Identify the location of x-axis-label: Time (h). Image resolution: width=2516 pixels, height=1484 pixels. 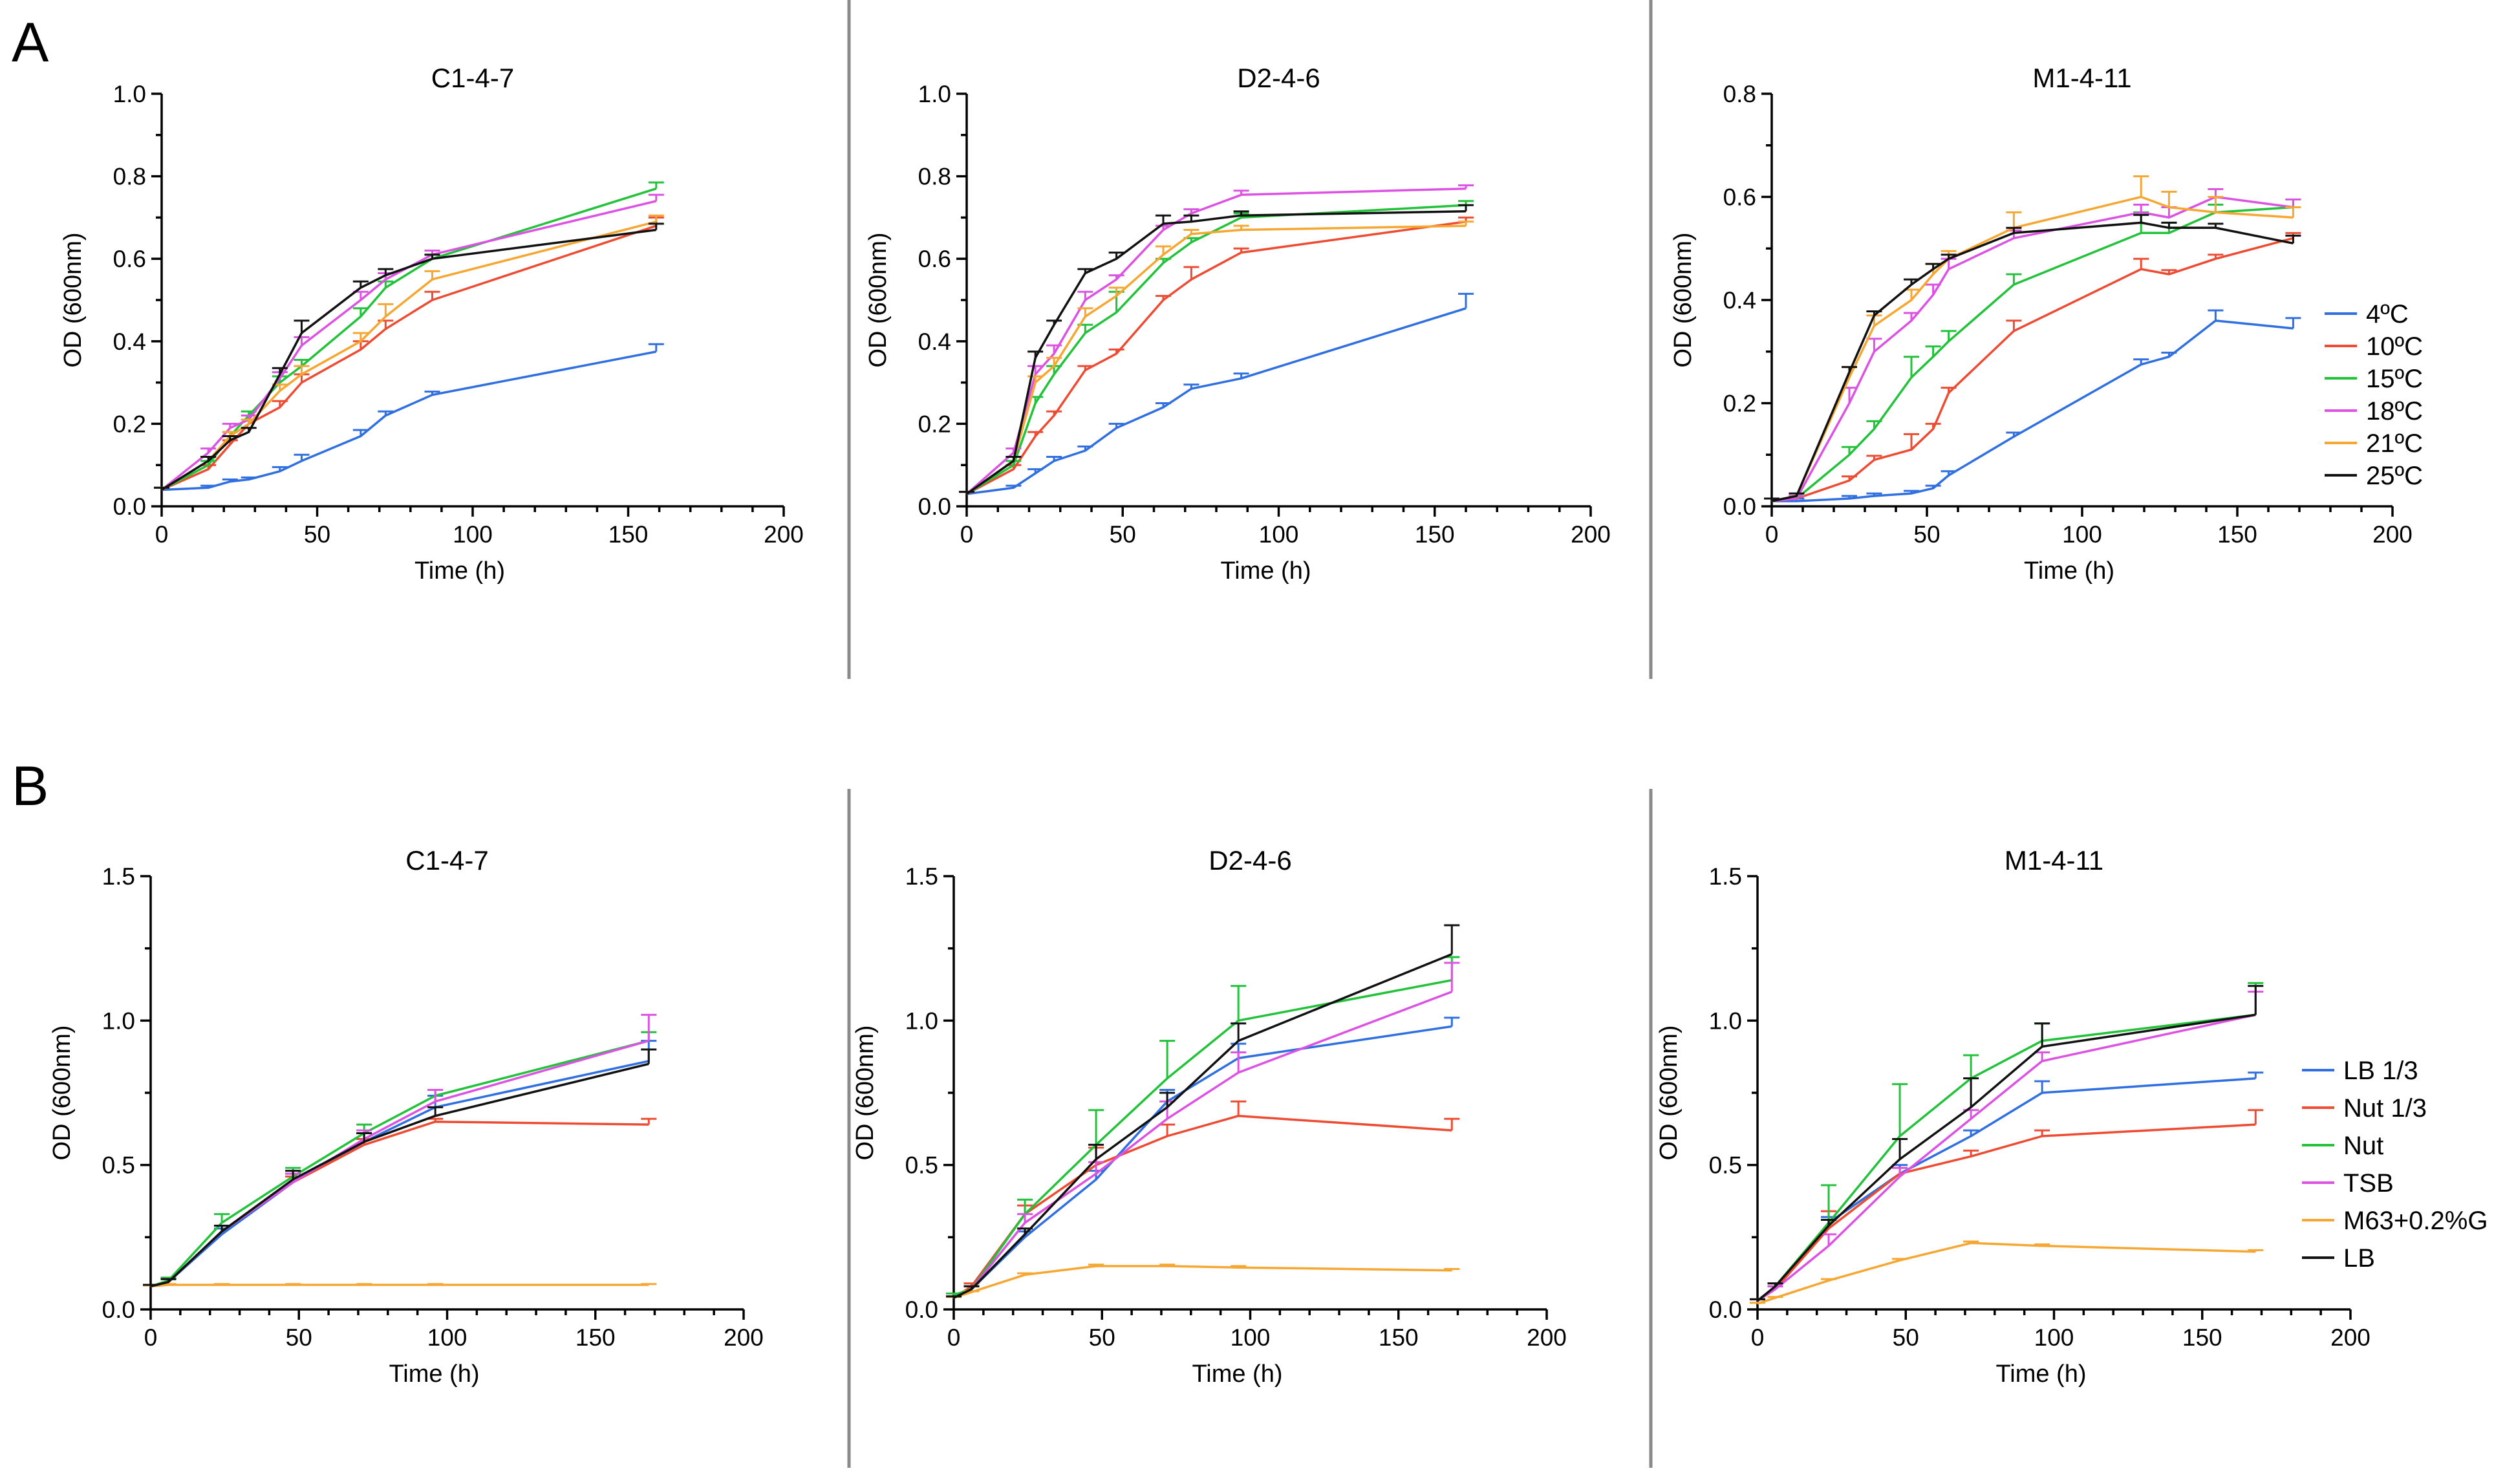
(2040, 1374).